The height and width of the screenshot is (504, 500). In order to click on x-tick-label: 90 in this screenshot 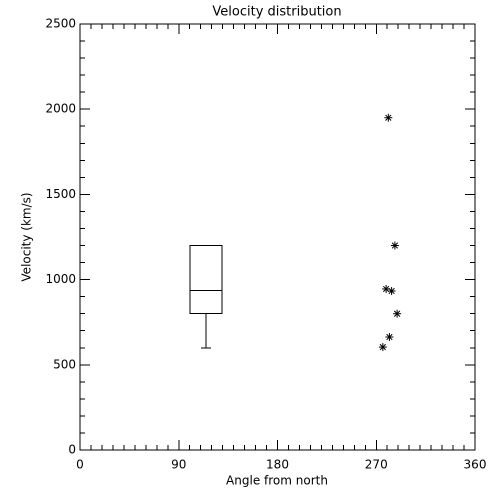, I will do `click(178, 465)`.